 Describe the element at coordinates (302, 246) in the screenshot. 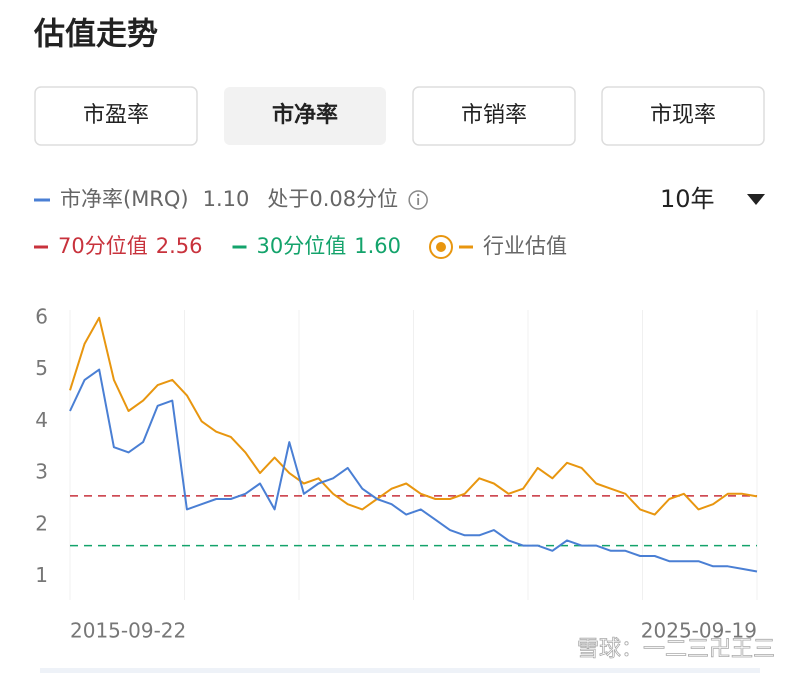

I see `legend-label: 30分位值` at that location.